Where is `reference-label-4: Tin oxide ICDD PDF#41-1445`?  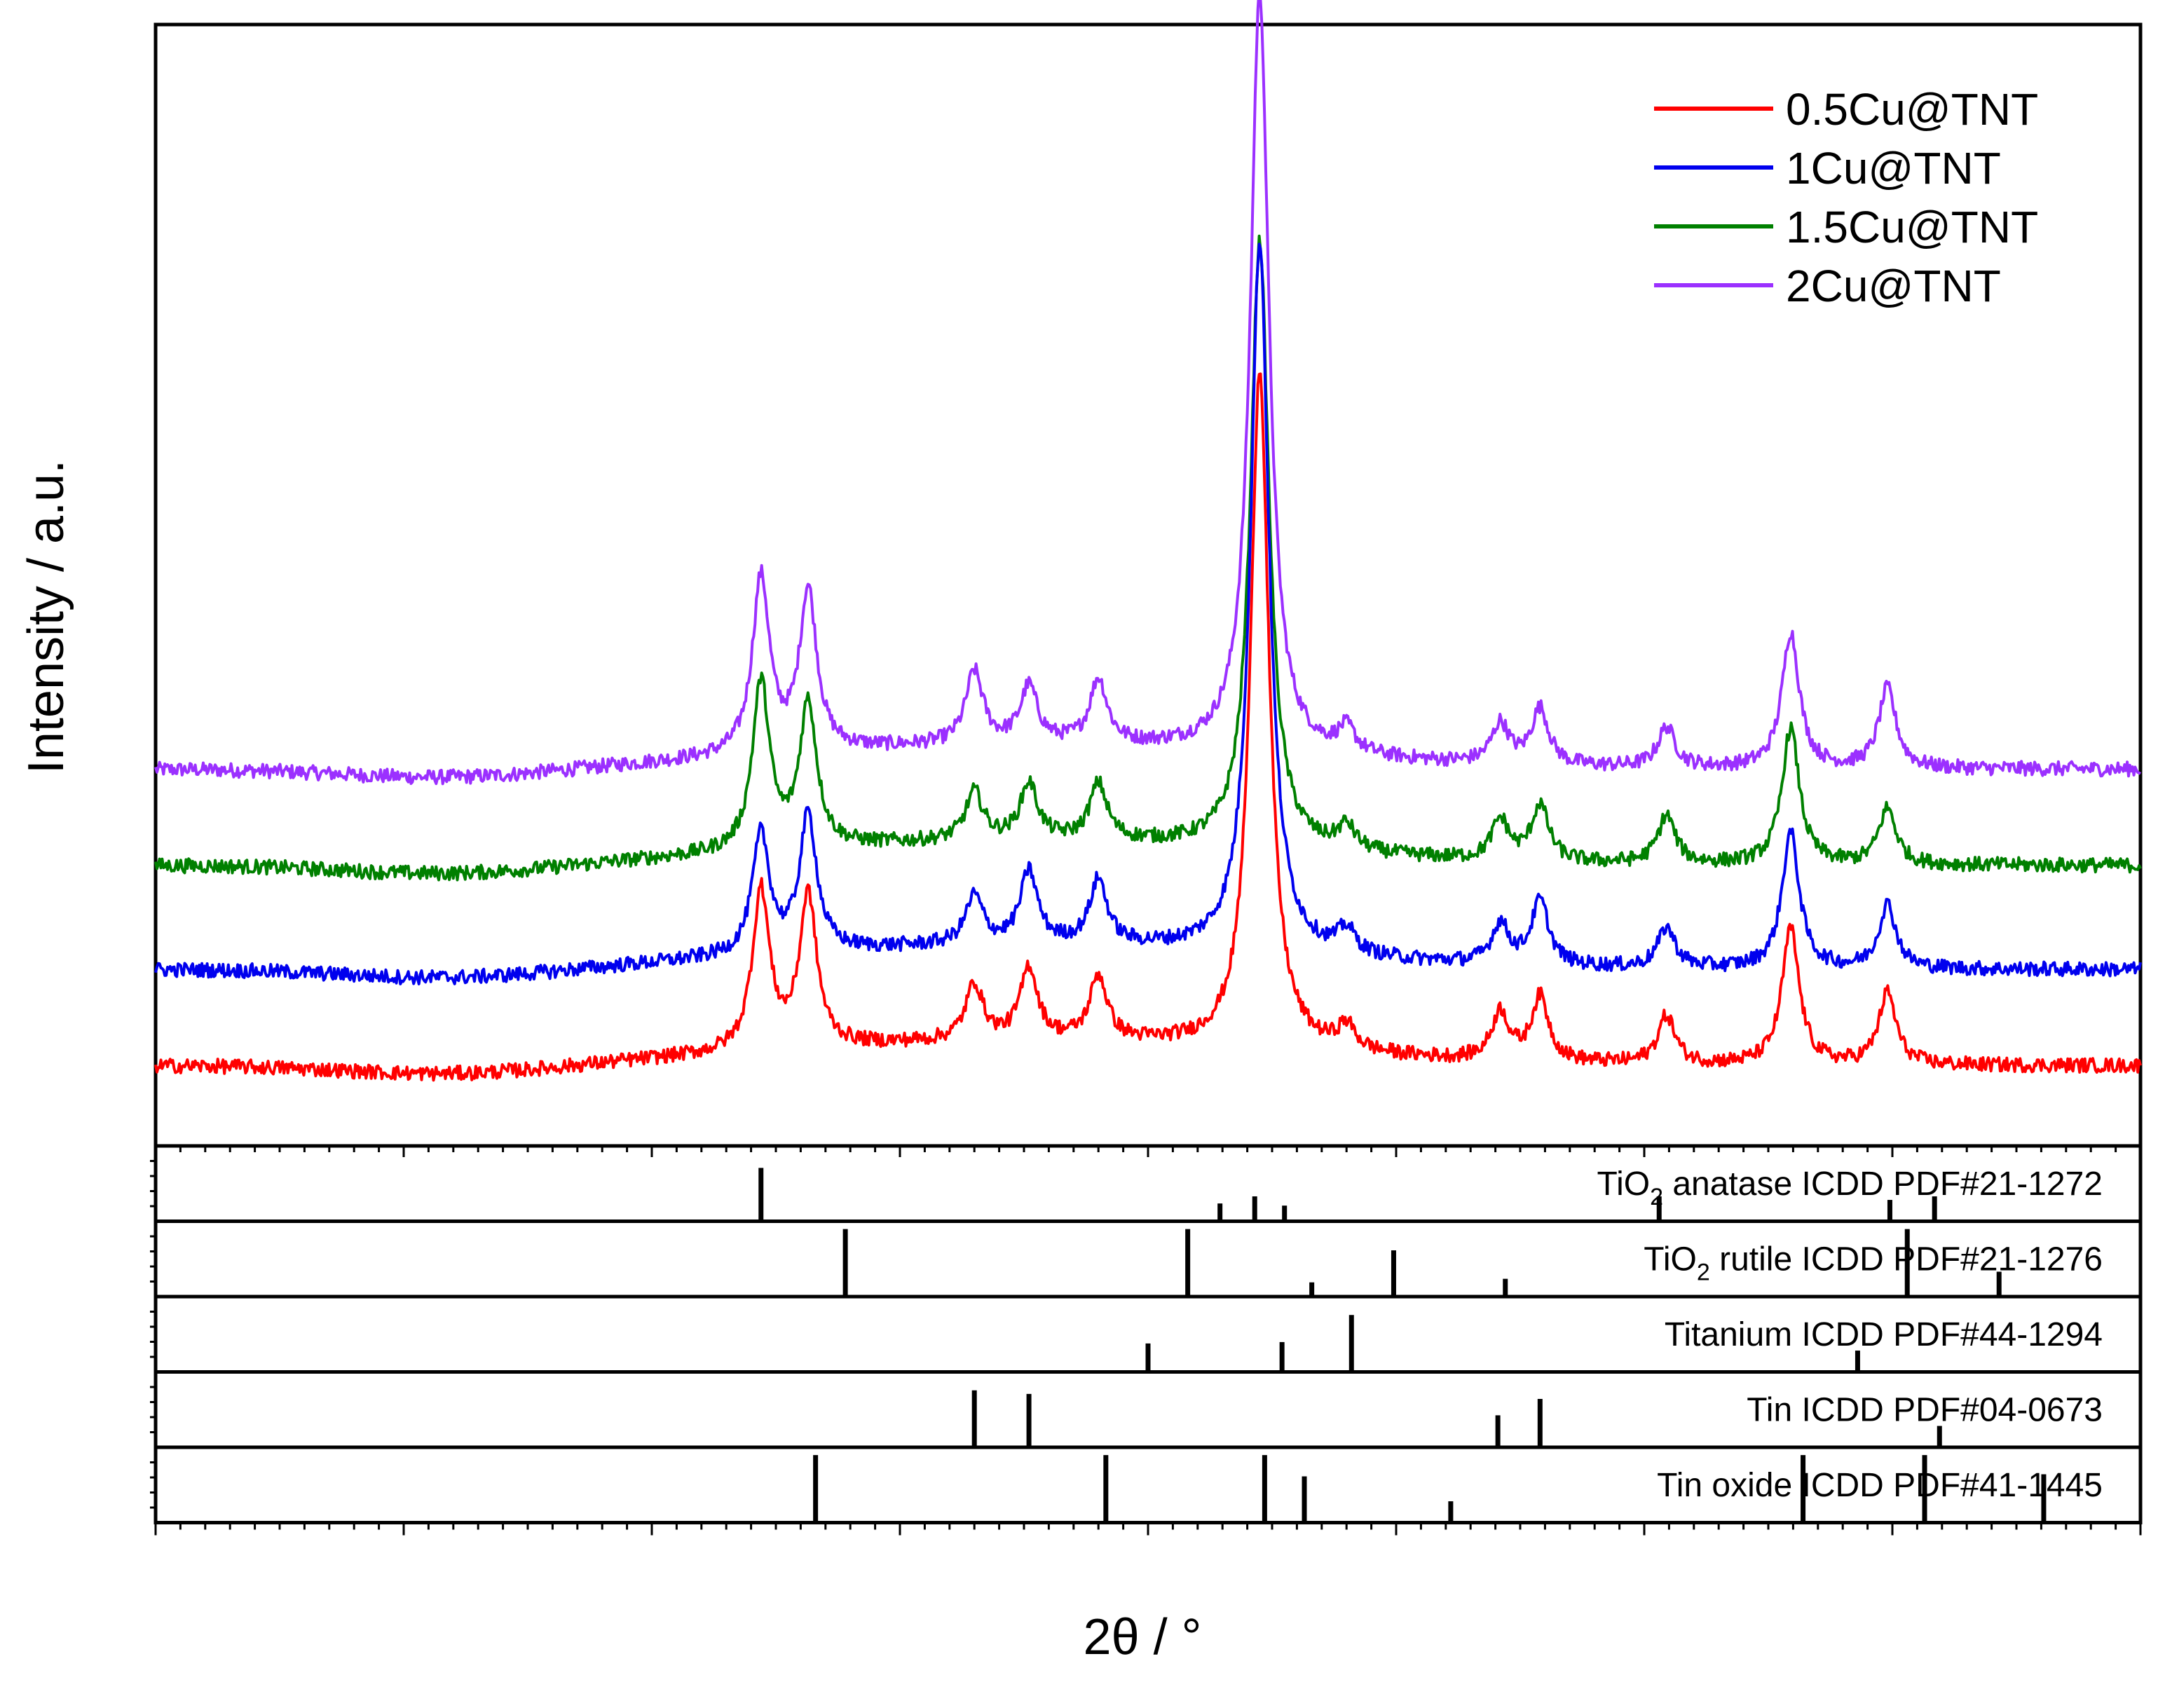 reference-label-4: Tin oxide ICDD PDF#41-1445 is located at coordinates (1880, 1486).